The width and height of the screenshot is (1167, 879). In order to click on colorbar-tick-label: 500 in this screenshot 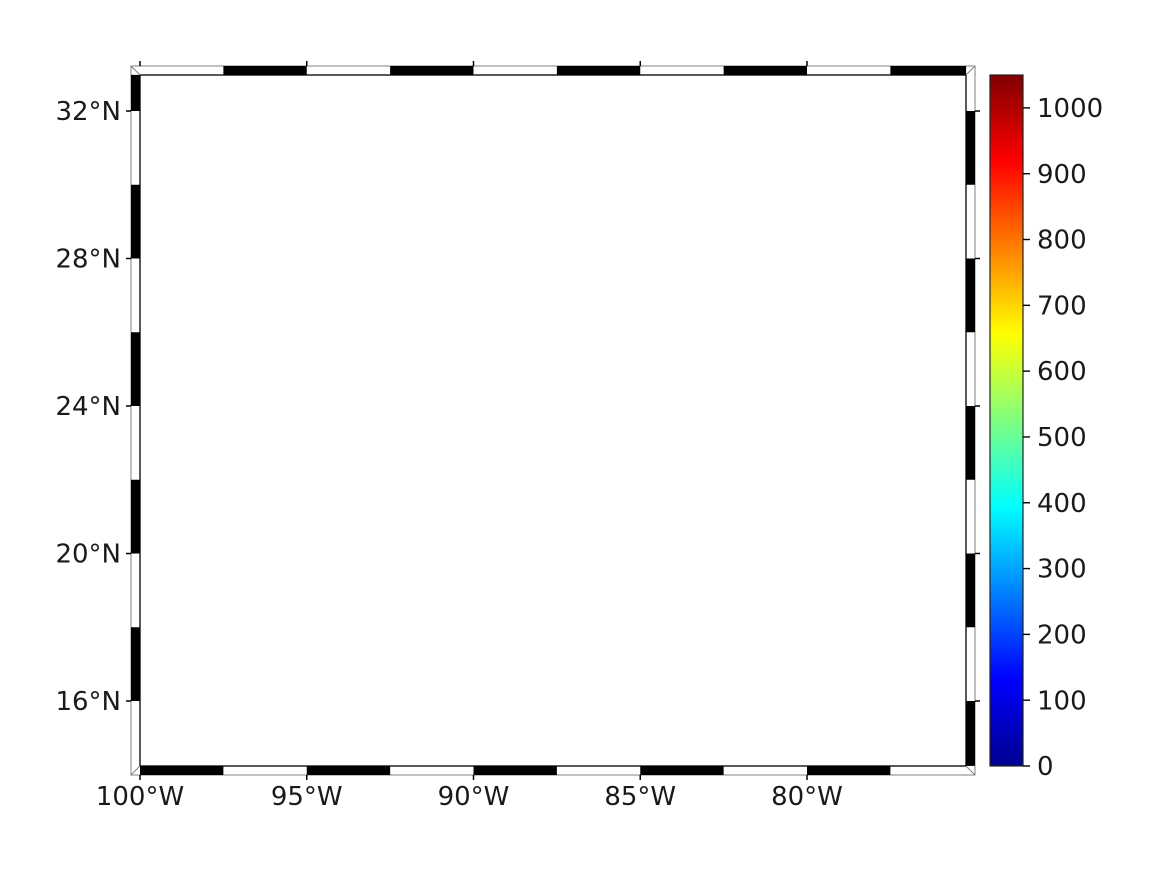, I will do `click(1062, 438)`.